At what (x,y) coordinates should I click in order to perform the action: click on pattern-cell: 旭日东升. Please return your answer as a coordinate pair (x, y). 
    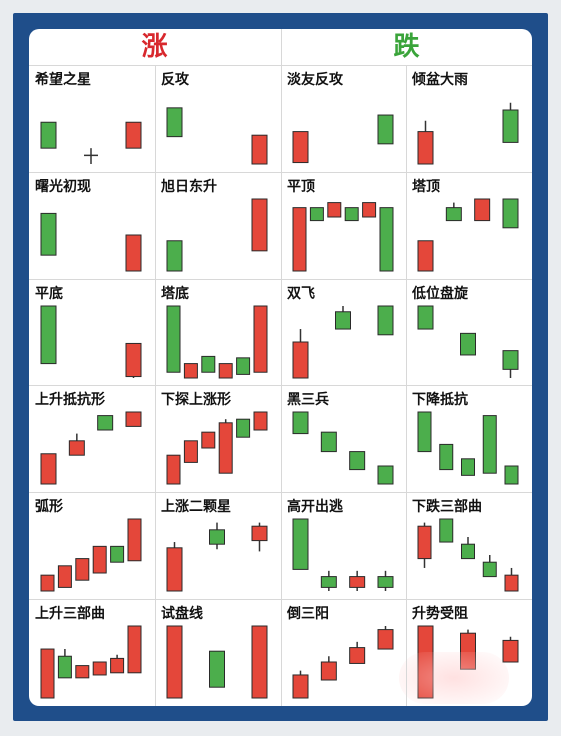
    Looking at the image, I should click on (217, 228).